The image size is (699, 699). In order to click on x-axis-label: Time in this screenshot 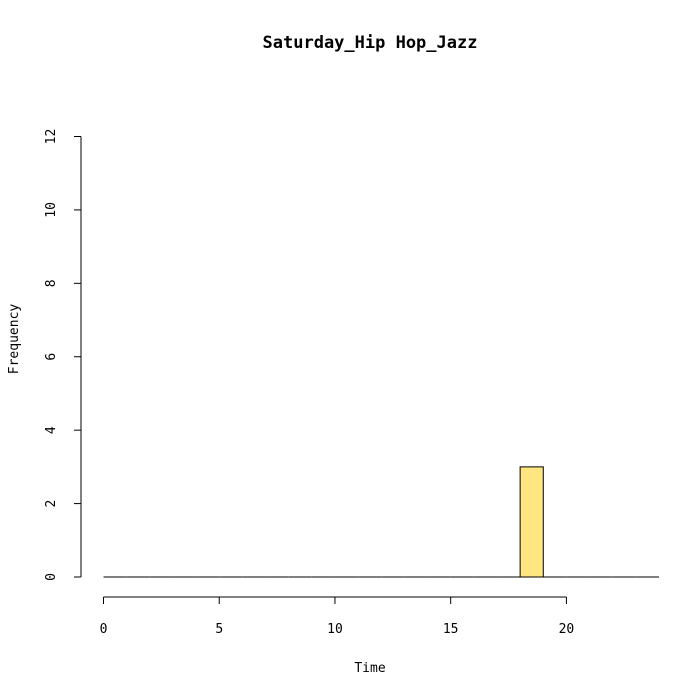, I will do `click(369, 668)`.